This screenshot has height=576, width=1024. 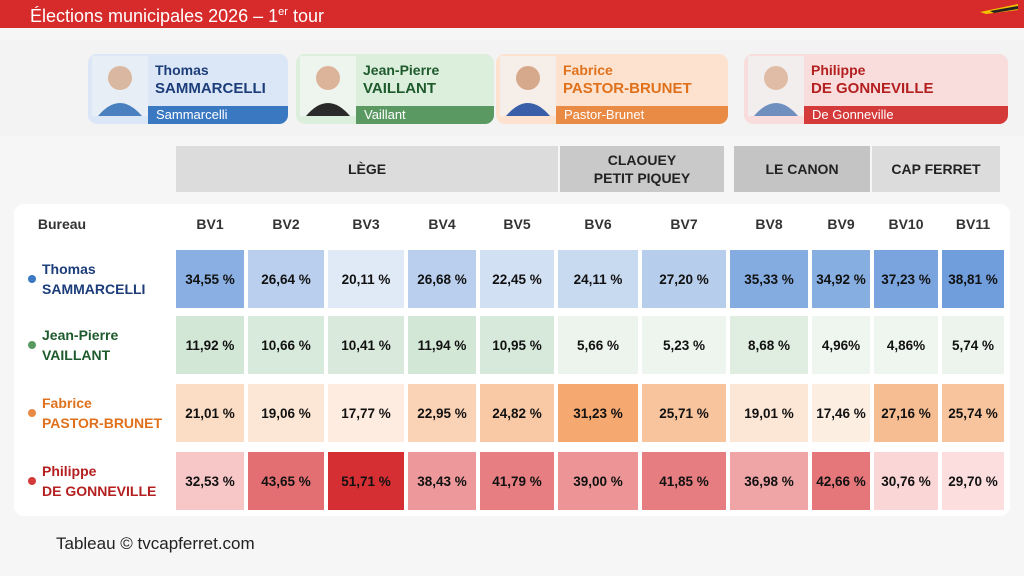 I want to click on column-header-bv1: BV1, so click(x=210, y=224).